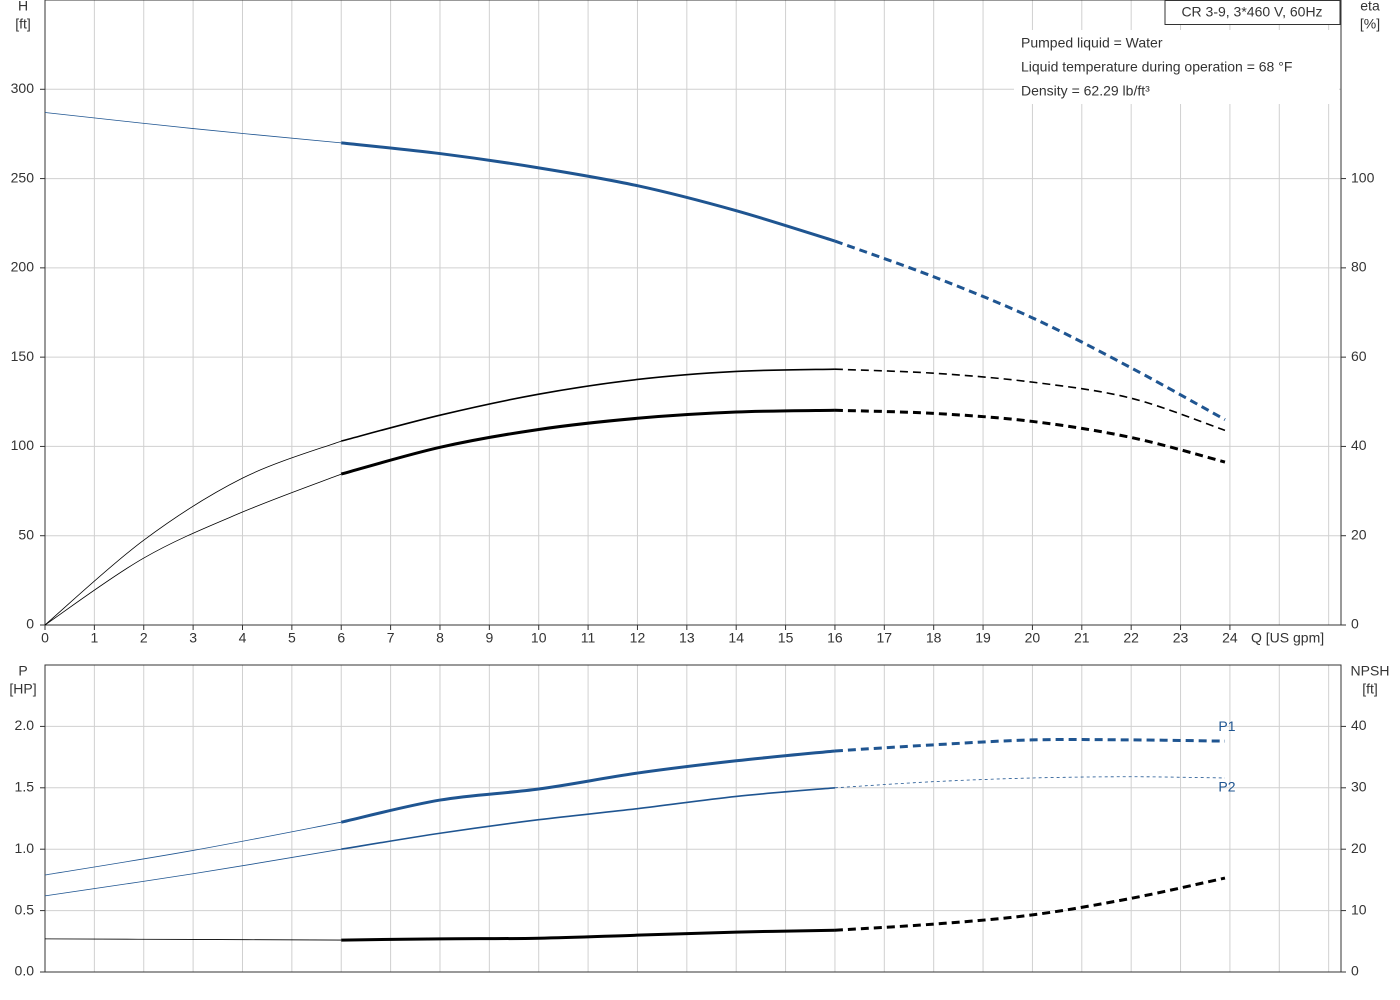 The width and height of the screenshot is (1400, 1000). Describe the element at coordinates (23, 24) in the screenshot. I see `y-axis-unit: [ft]` at that location.